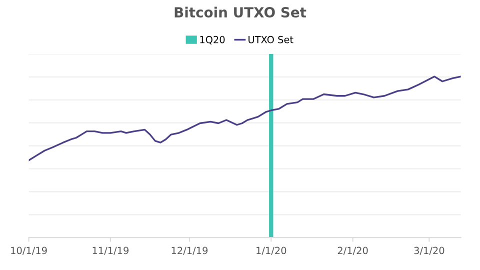  What do you see at coordinates (212, 40) in the screenshot?
I see `legend-label: 1Q20` at bounding box center [212, 40].